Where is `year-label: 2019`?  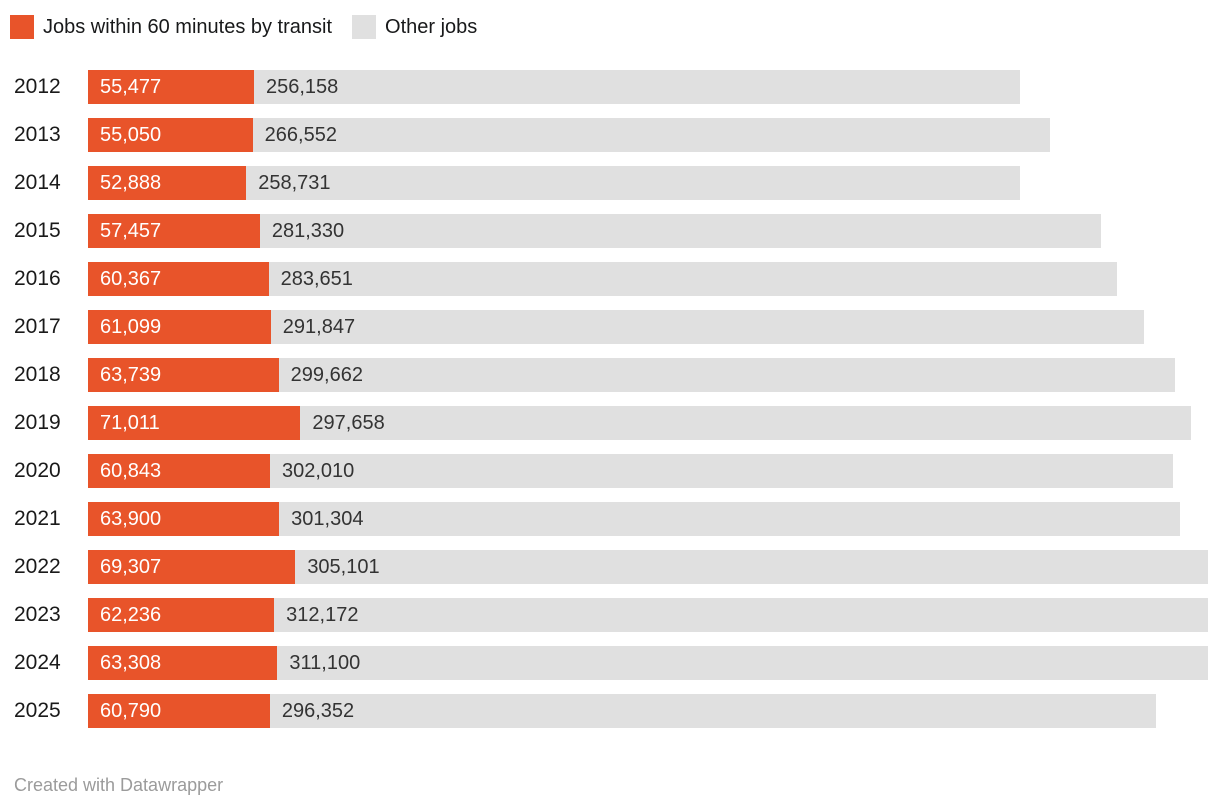
year-label: 2019 is located at coordinates (37, 422).